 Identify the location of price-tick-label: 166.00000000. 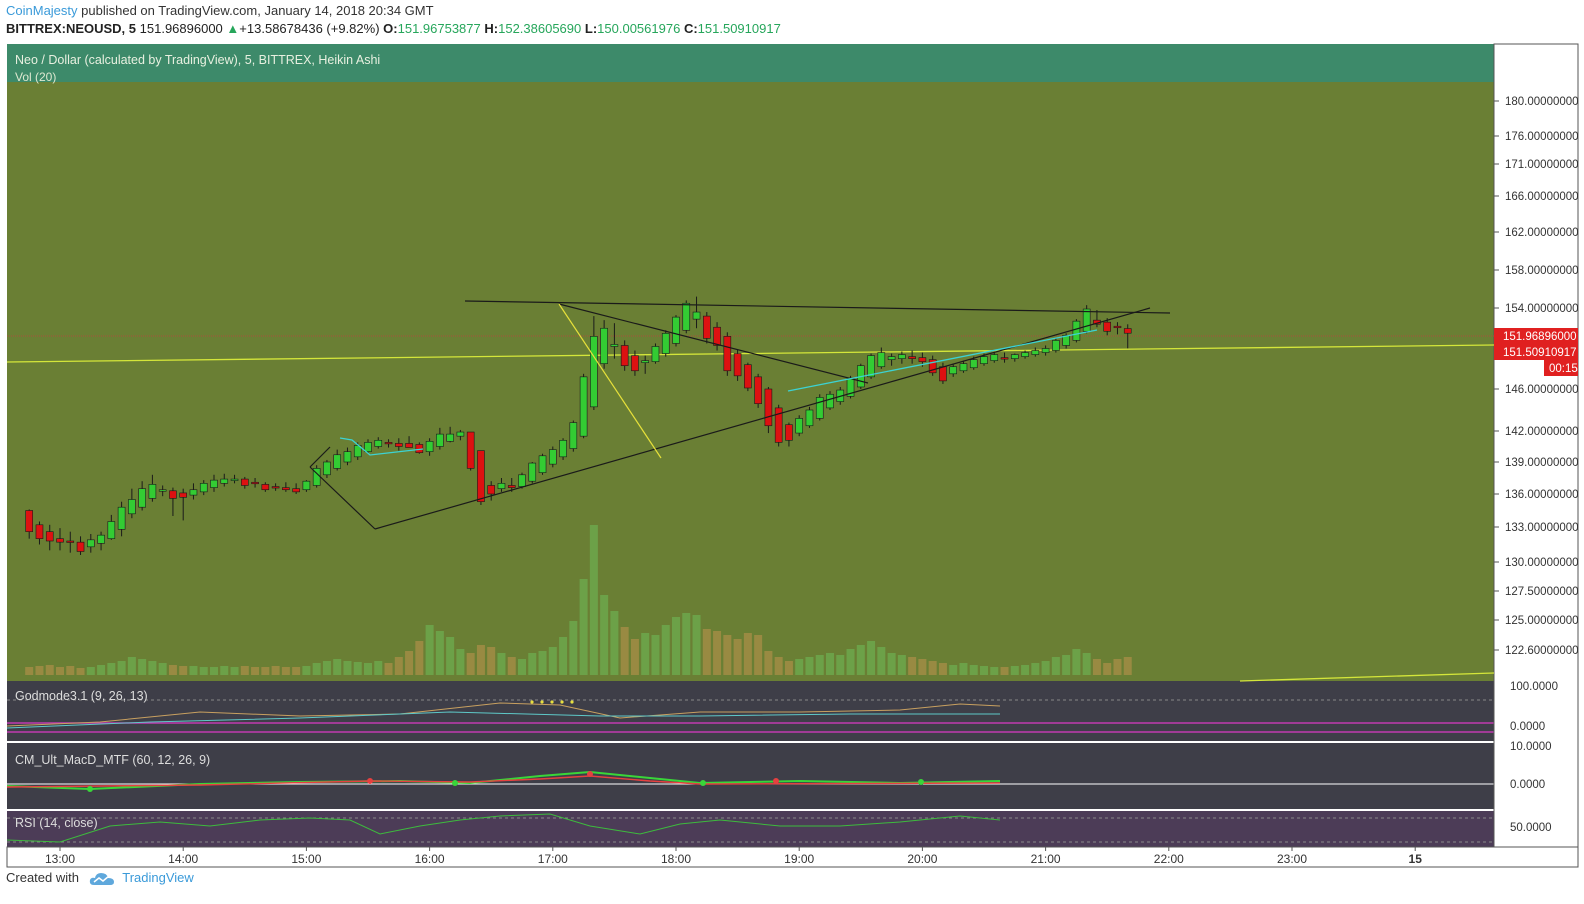
(1542, 197).